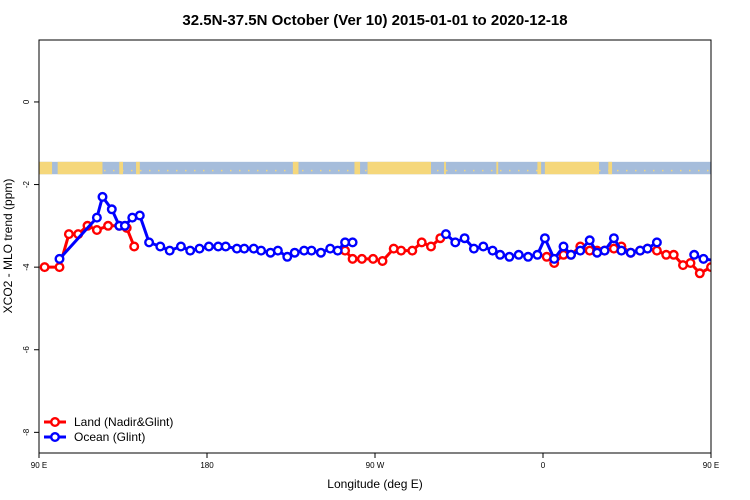 The image size is (750, 500). What do you see at coordinates (374, 484) in the screenshot?
I see `x-axis-label: Longitude (deg E)` at bounding box center [374, 484].